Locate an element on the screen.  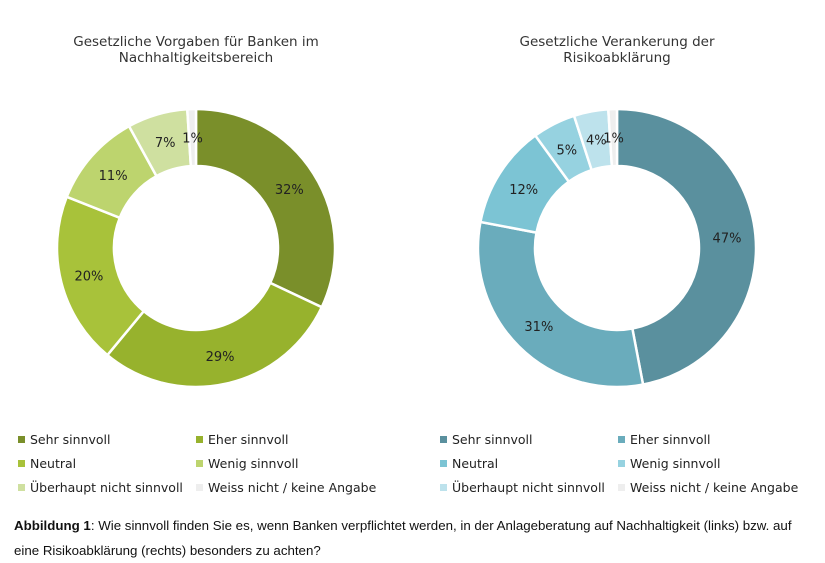
slice-label: 31% is located at coordinates (538, 327).